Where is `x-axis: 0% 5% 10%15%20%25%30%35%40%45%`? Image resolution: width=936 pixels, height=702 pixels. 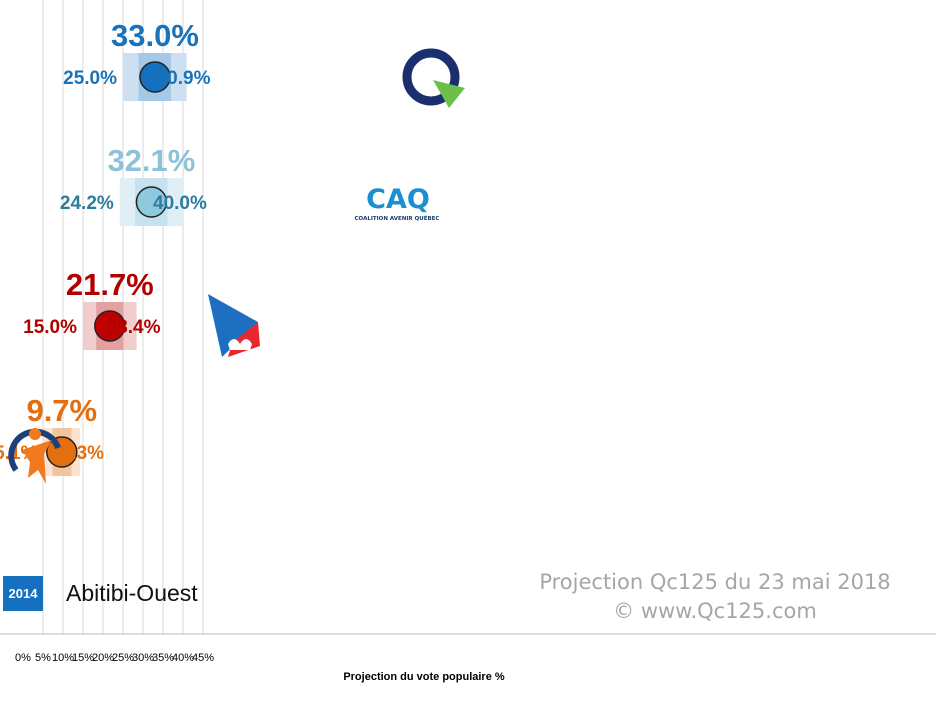
x-axis: 0% 5% 10%15%20%25%30%35%40%45% is located at coordinates (468, 648).